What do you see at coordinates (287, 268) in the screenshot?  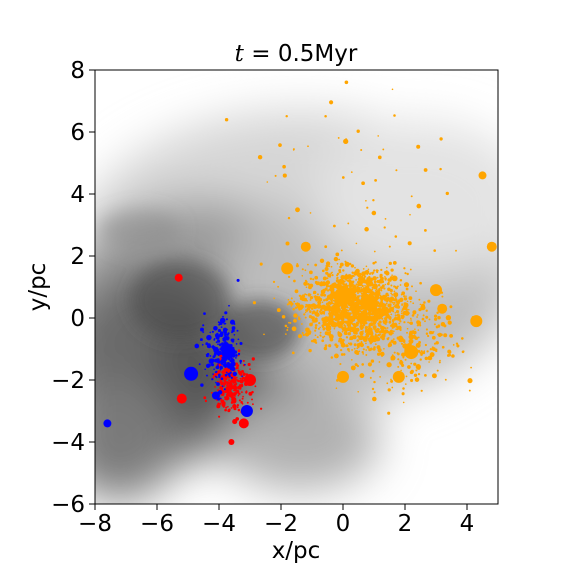 I see `massive-star-point` at bounding box center [287, 268].